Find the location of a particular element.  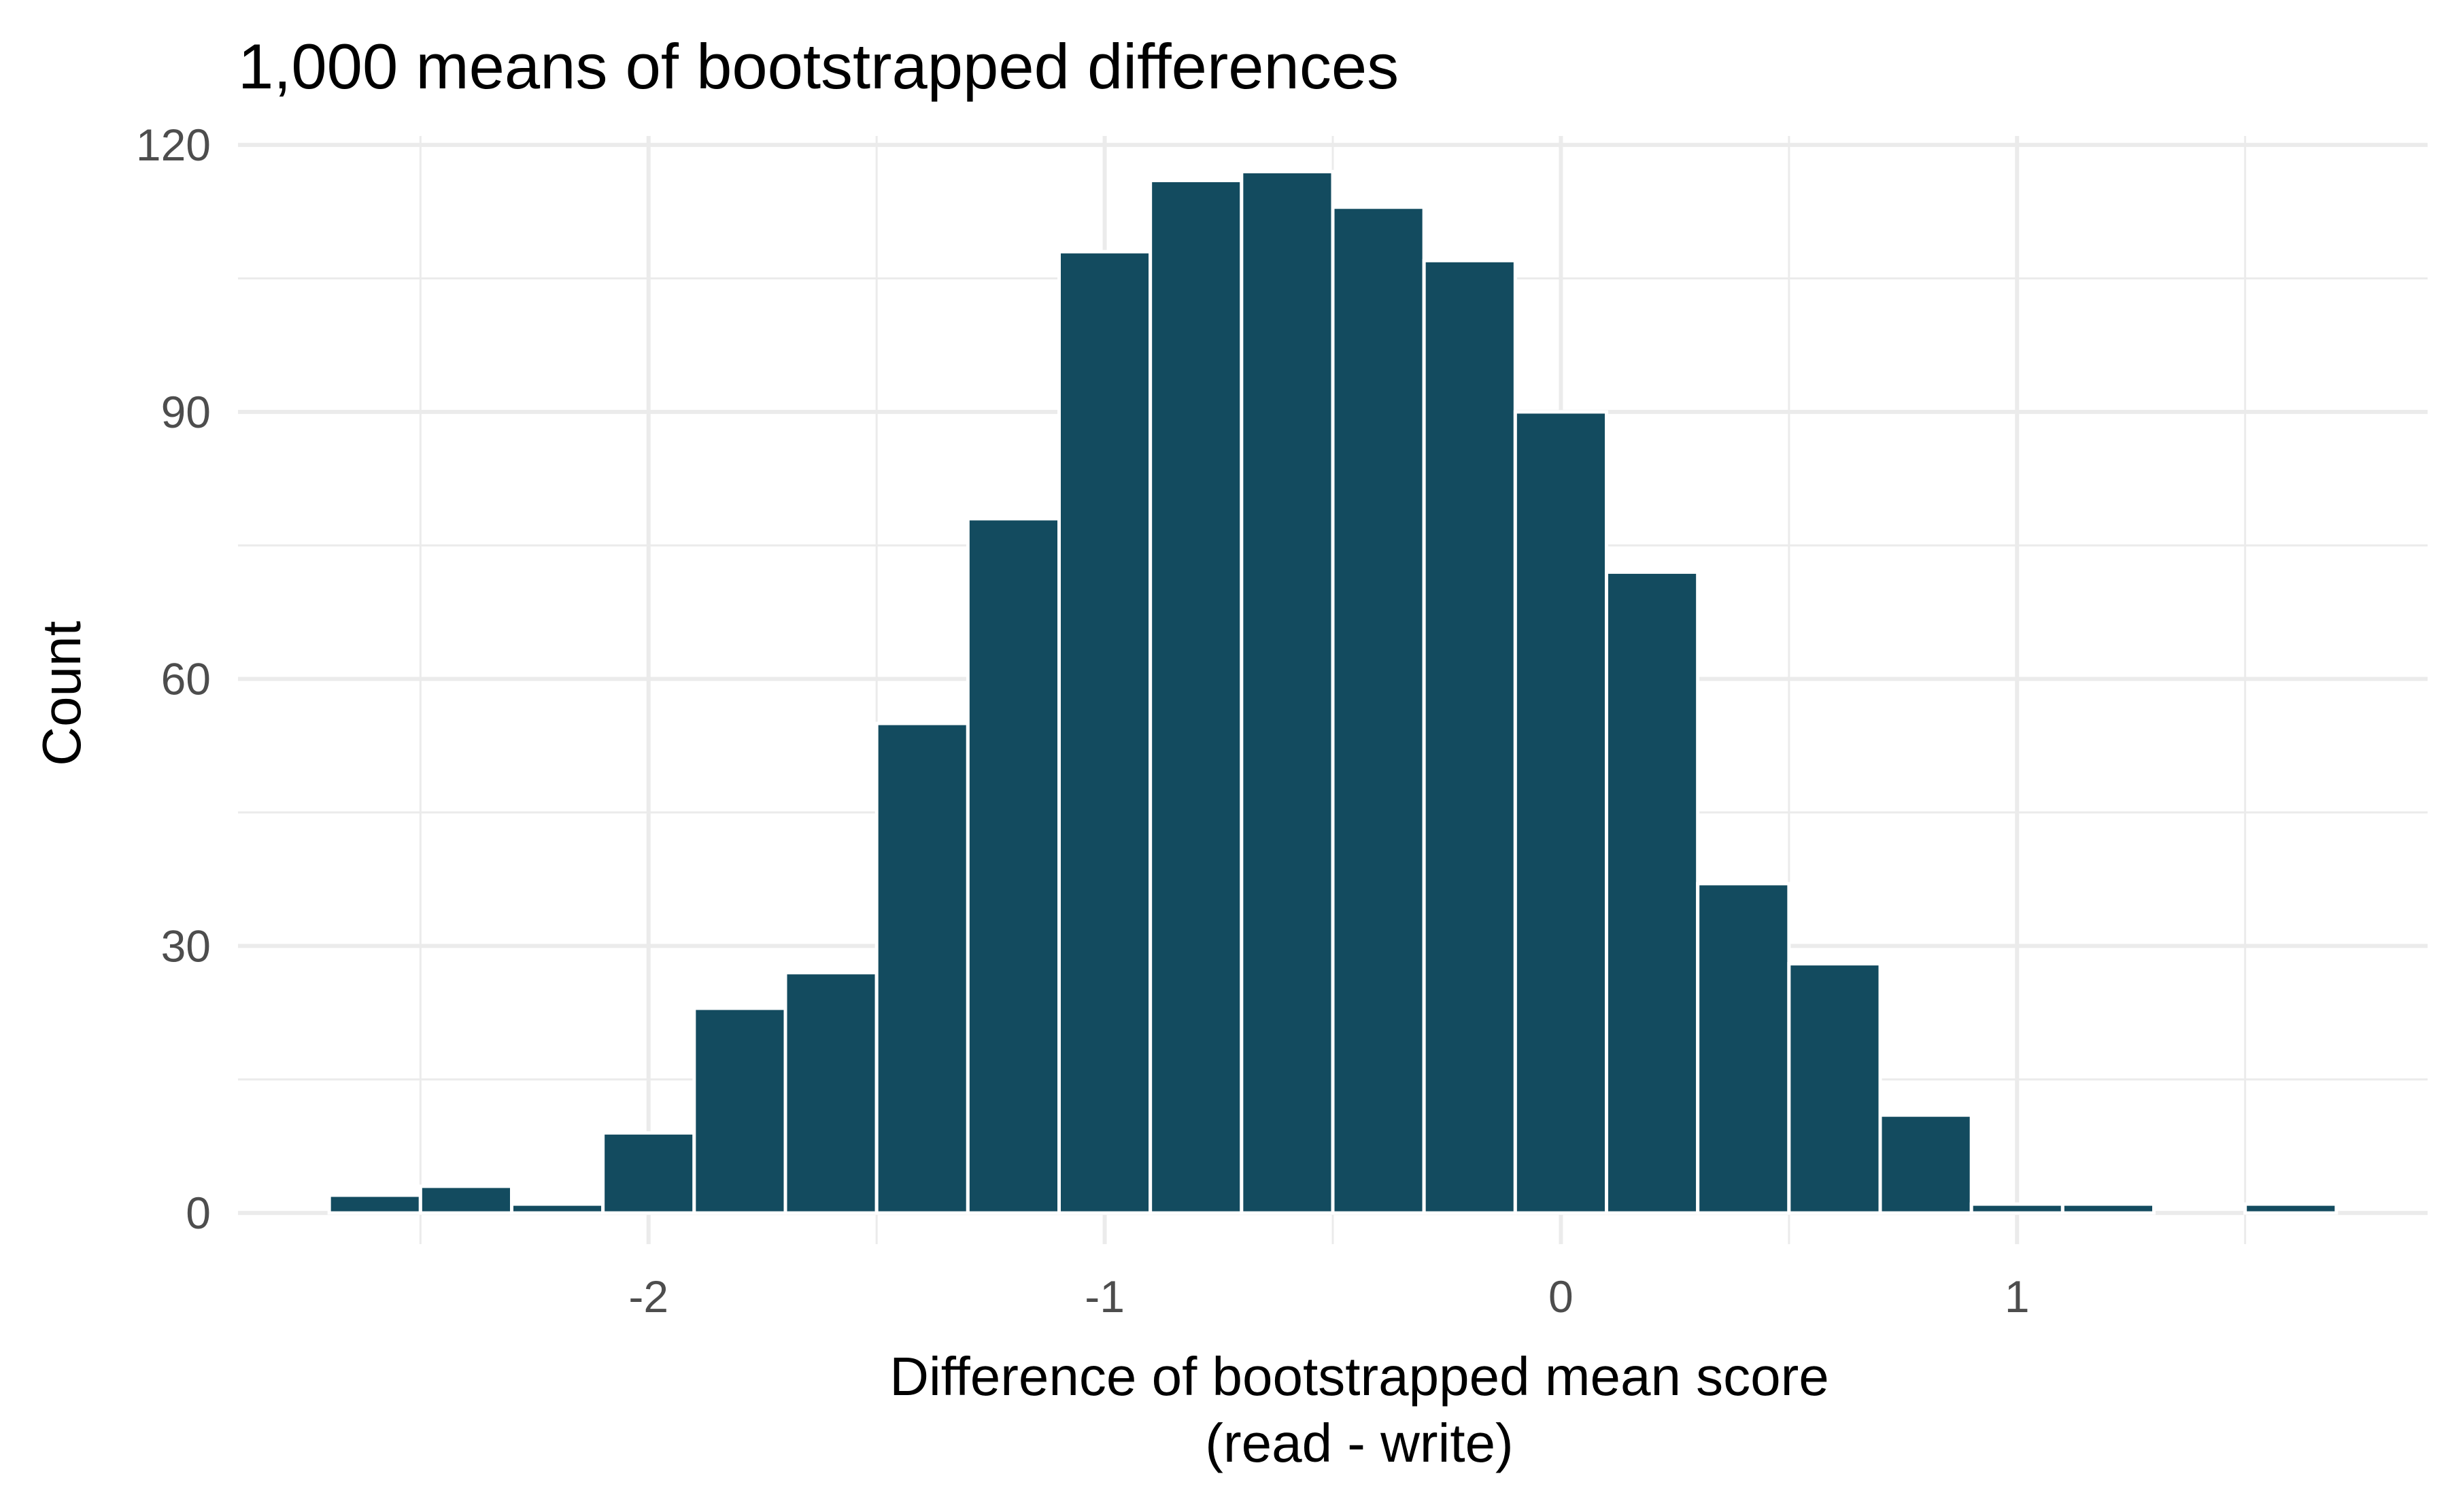

x-tick-label: 1 is located at coordinates (2018, 1296).